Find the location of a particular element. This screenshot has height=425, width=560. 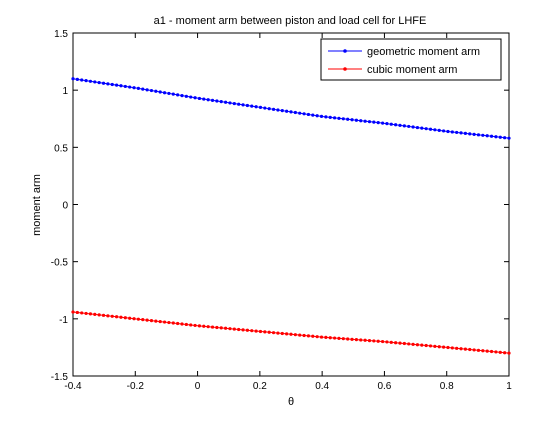

x-tick-label: -0.4 is located at coordinates (73, 386).